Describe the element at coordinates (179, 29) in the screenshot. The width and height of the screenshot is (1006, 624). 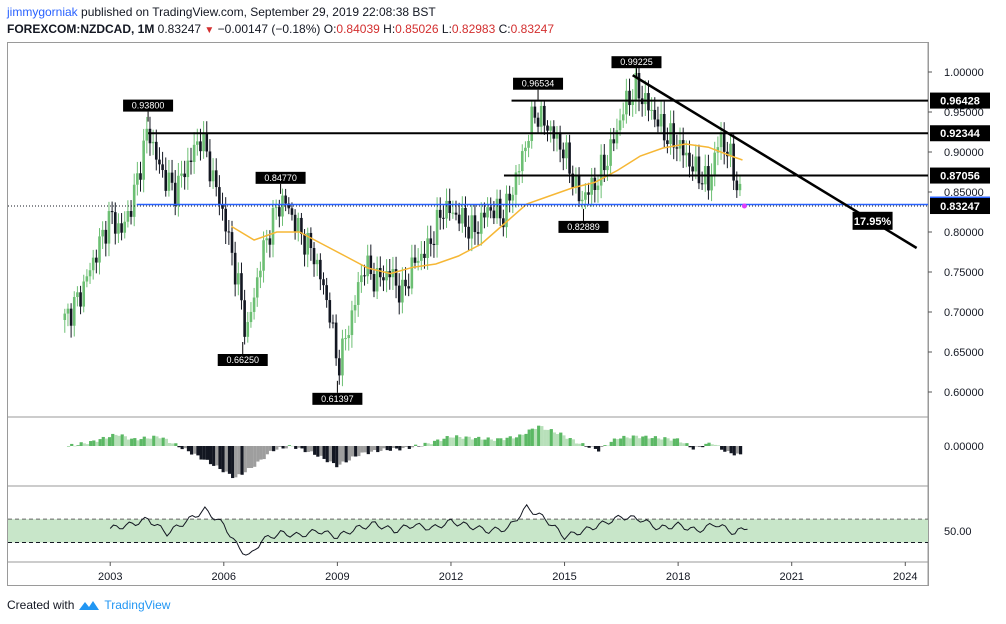
I see `last-price: 0.83247` at that location.